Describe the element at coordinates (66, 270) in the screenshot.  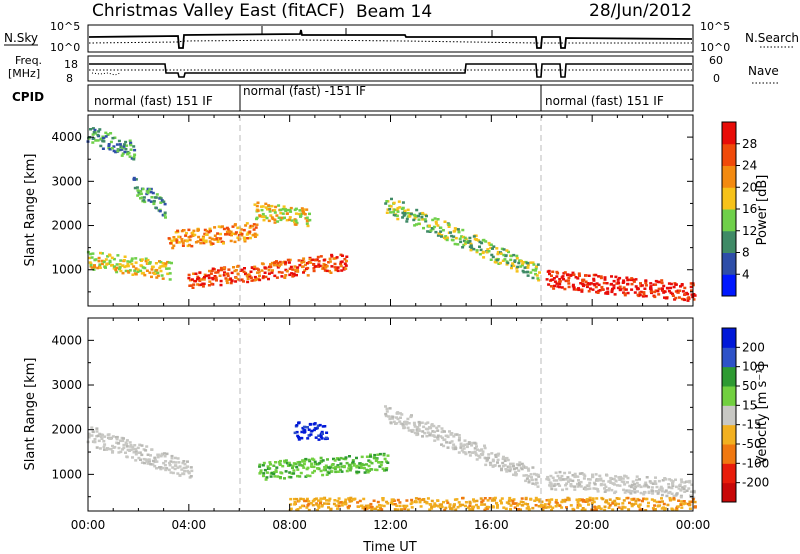
I see `y-tick-label: 1000` at that location.